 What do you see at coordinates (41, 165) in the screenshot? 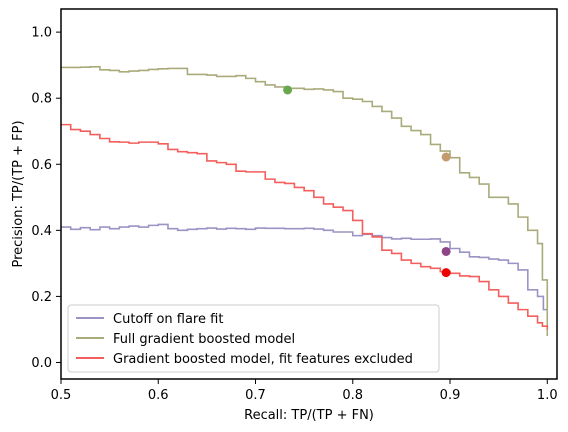
I see `y-tick-label: 0.6` at bounding box center [41, 165].